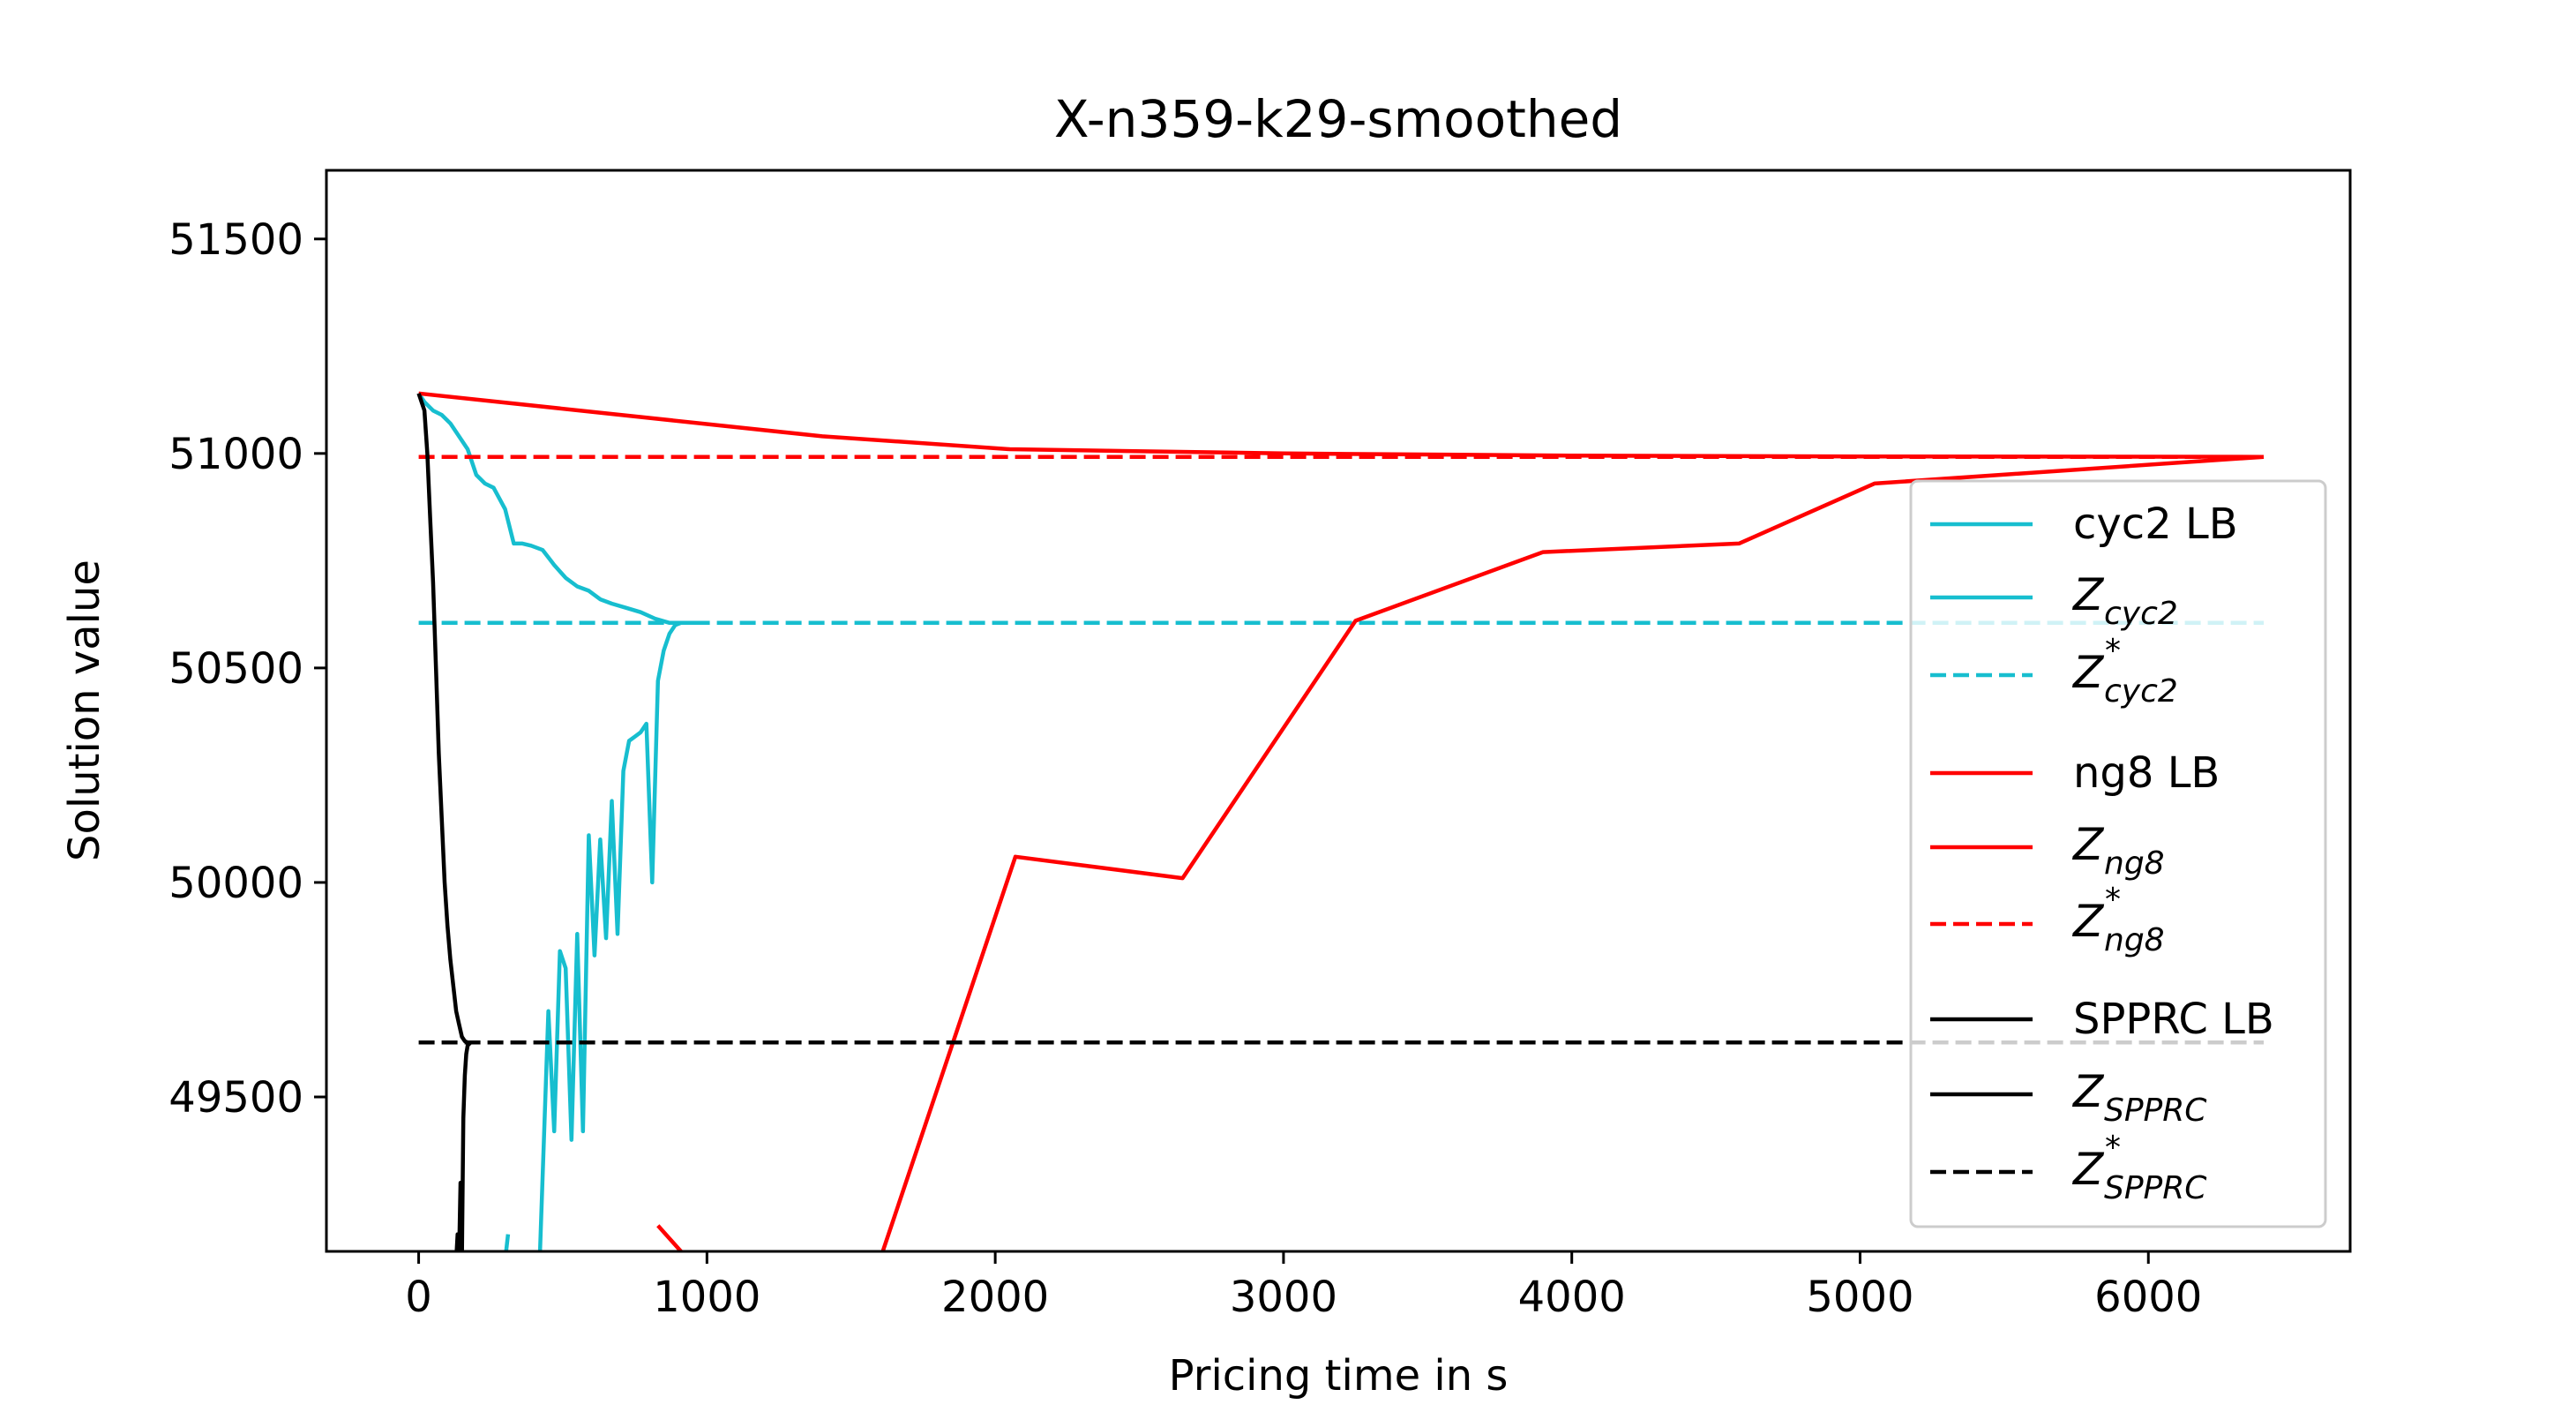  Describe the element at coordinates (1339, 1376) in the screenshot. I see `x-axis-label: Pricing time in s` at that location.